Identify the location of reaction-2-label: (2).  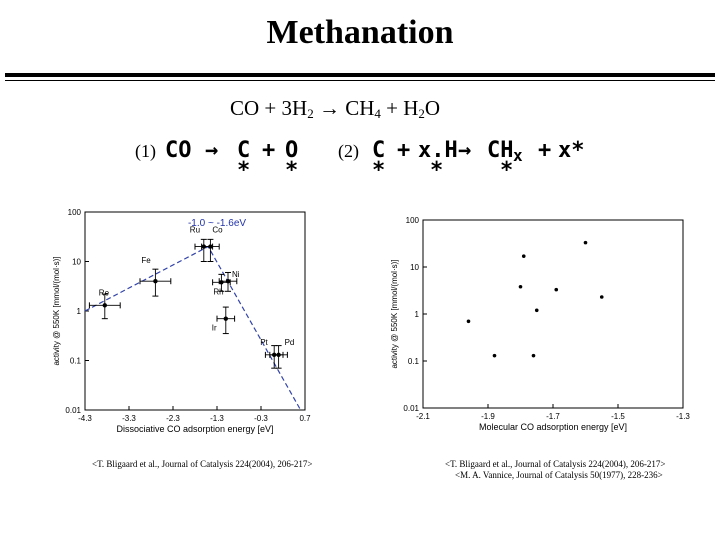
(348, 151).